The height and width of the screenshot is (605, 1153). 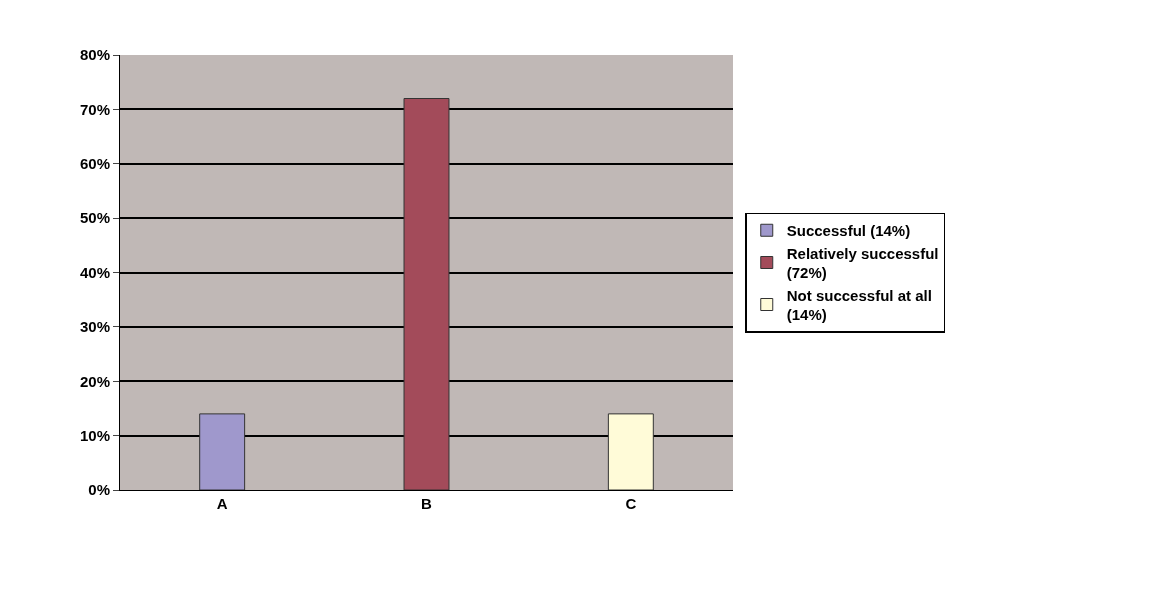 What do you see at coordinates (862, 263) in the screenshot?
I see `legend-label: Relatively successful (72%)` at bounding box center [862, 263].